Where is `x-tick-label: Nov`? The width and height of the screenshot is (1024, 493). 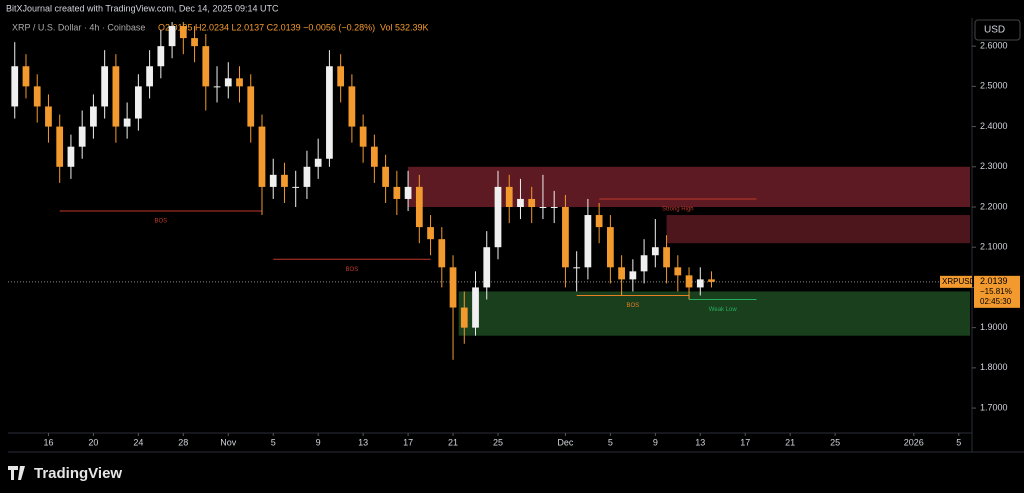
x-tick-label: Nov is located at coordinates (228, 442).